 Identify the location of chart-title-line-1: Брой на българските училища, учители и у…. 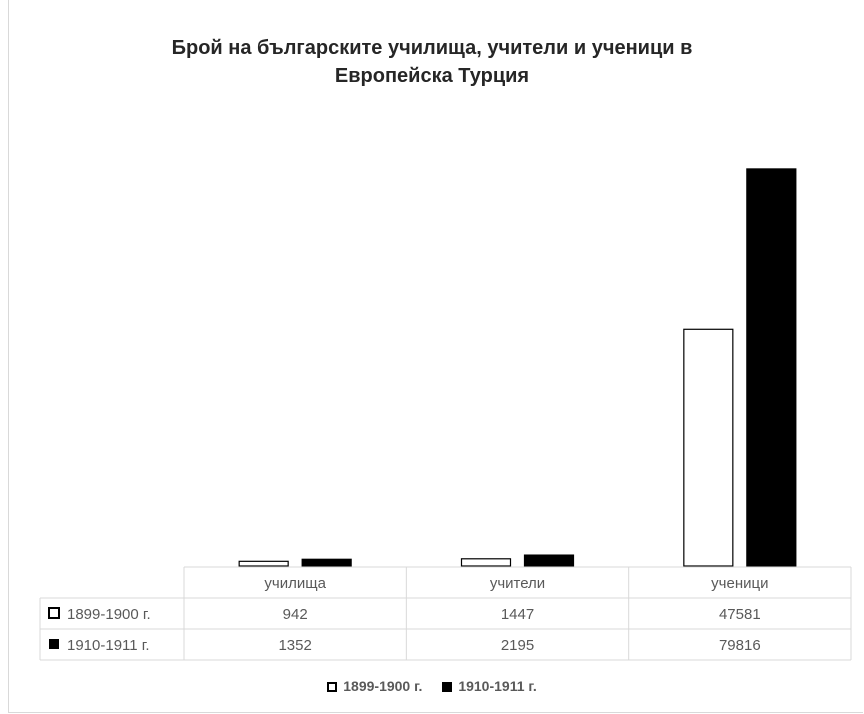
(432, 48).